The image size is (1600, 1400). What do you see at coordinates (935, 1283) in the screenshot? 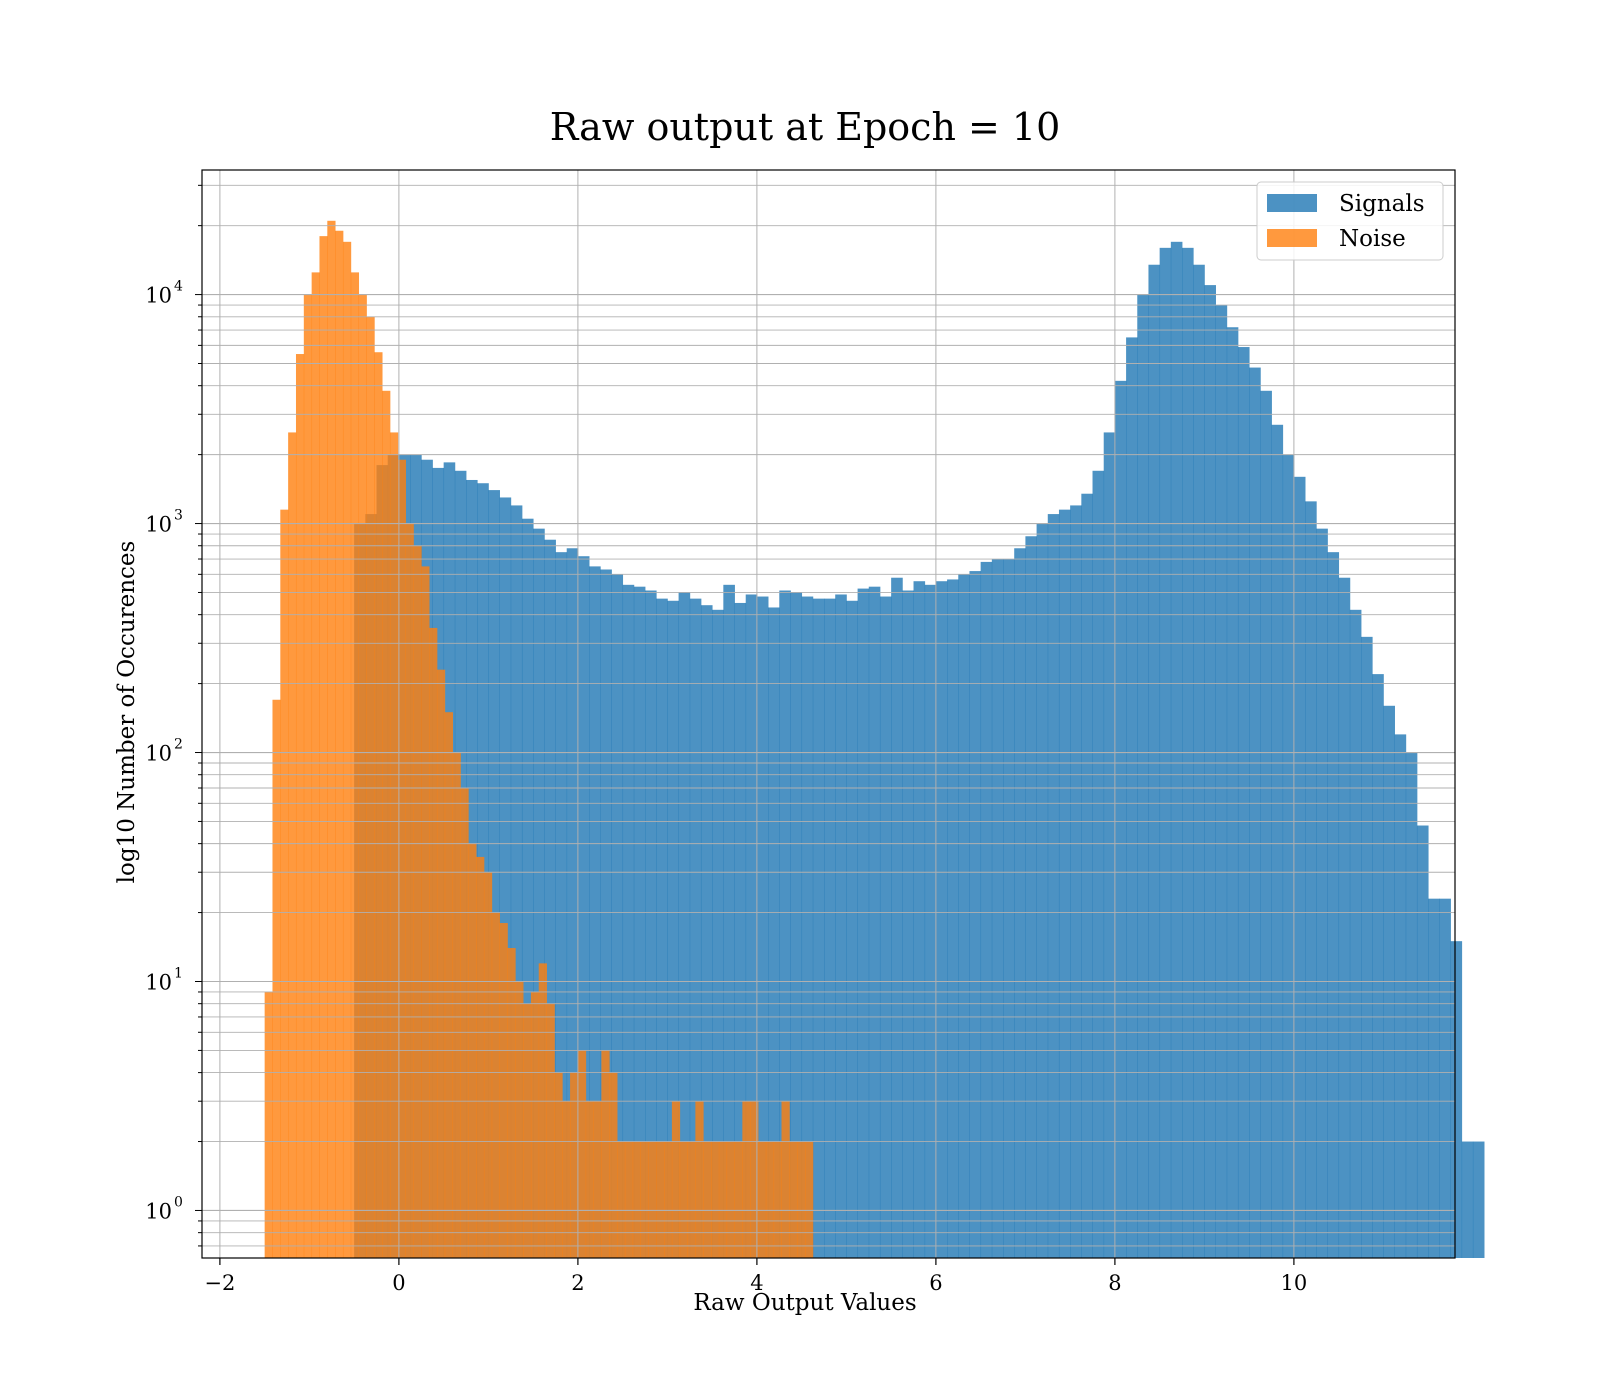
I see `x-tick-label: 6` at bounding box center [935, 1283].